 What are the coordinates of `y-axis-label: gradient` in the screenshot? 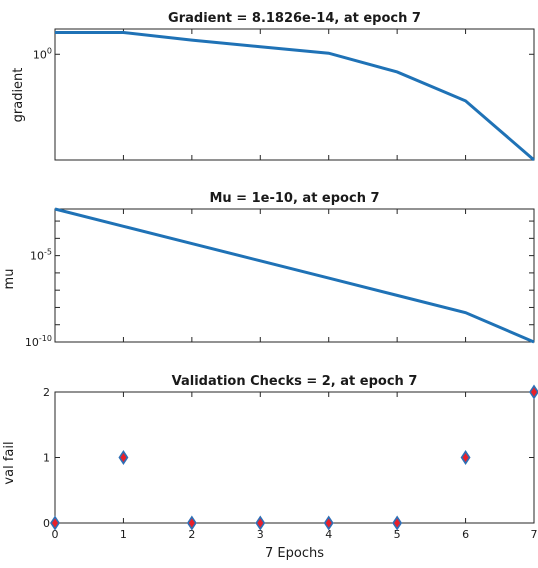 It's located at (18, 95).